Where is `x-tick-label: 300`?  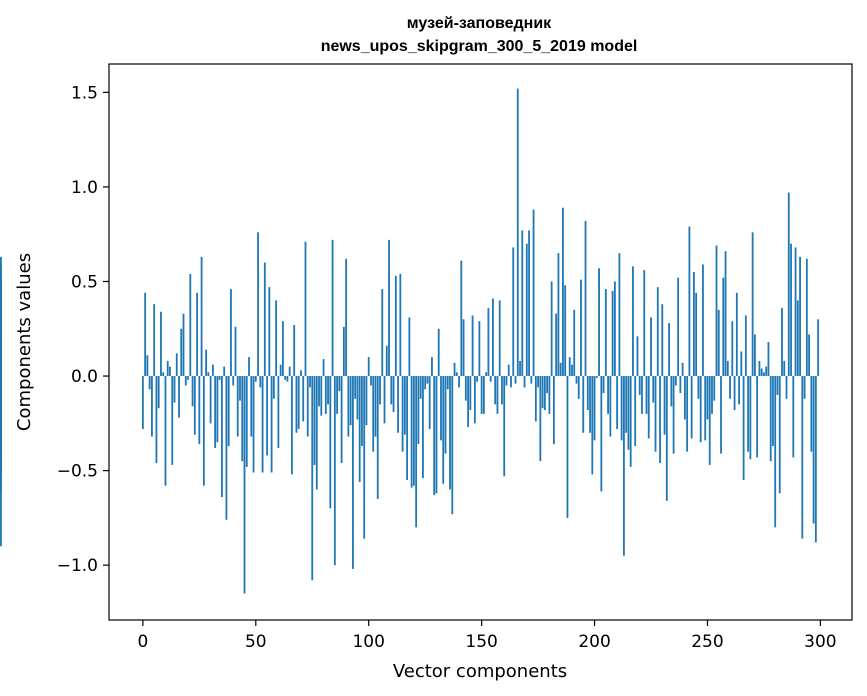
x-tick-label: 300 is located at coordinates (820, 642).